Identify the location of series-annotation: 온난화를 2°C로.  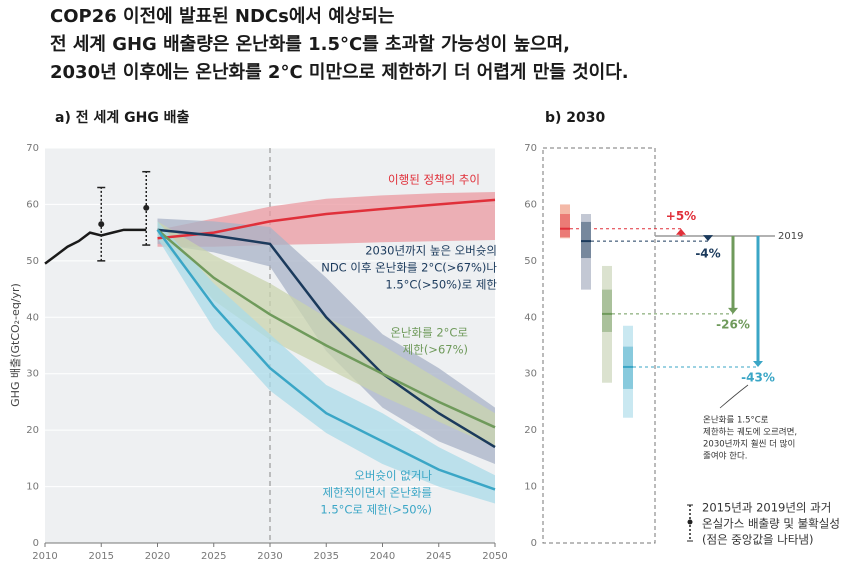
(429, 333).